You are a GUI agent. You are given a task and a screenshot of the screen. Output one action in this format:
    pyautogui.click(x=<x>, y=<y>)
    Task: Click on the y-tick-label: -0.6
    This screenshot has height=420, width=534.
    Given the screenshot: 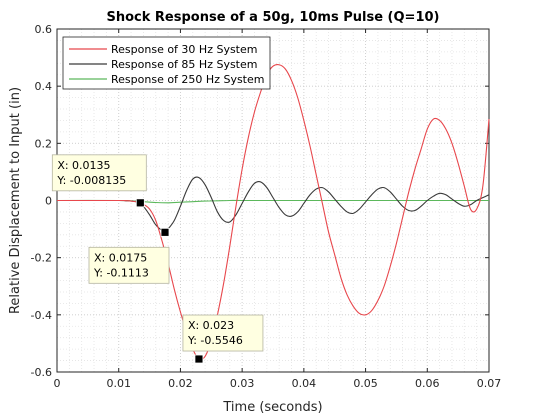 What is the action you would take?
    pyautogui.click(x=41, y=372)
    